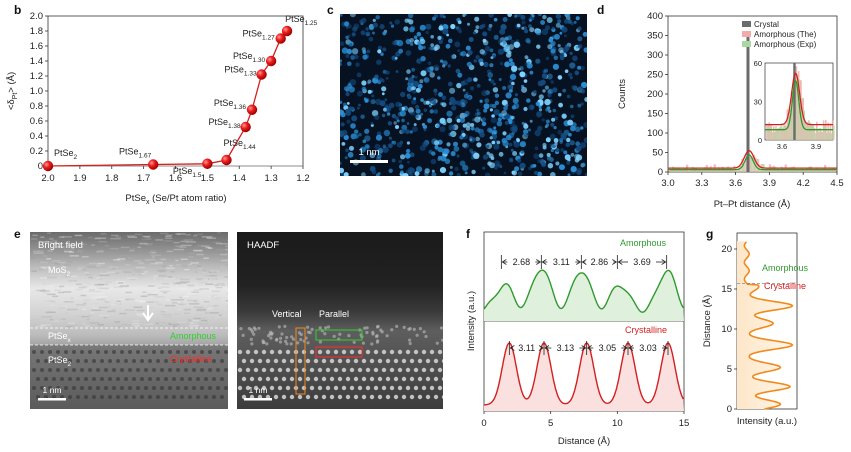 The image size is (851, 452). What do you see at coordinates (803, 183) in the screenshot?
I see `chart-d-xtick-label: 4.2` at bounding box center [803, 183].